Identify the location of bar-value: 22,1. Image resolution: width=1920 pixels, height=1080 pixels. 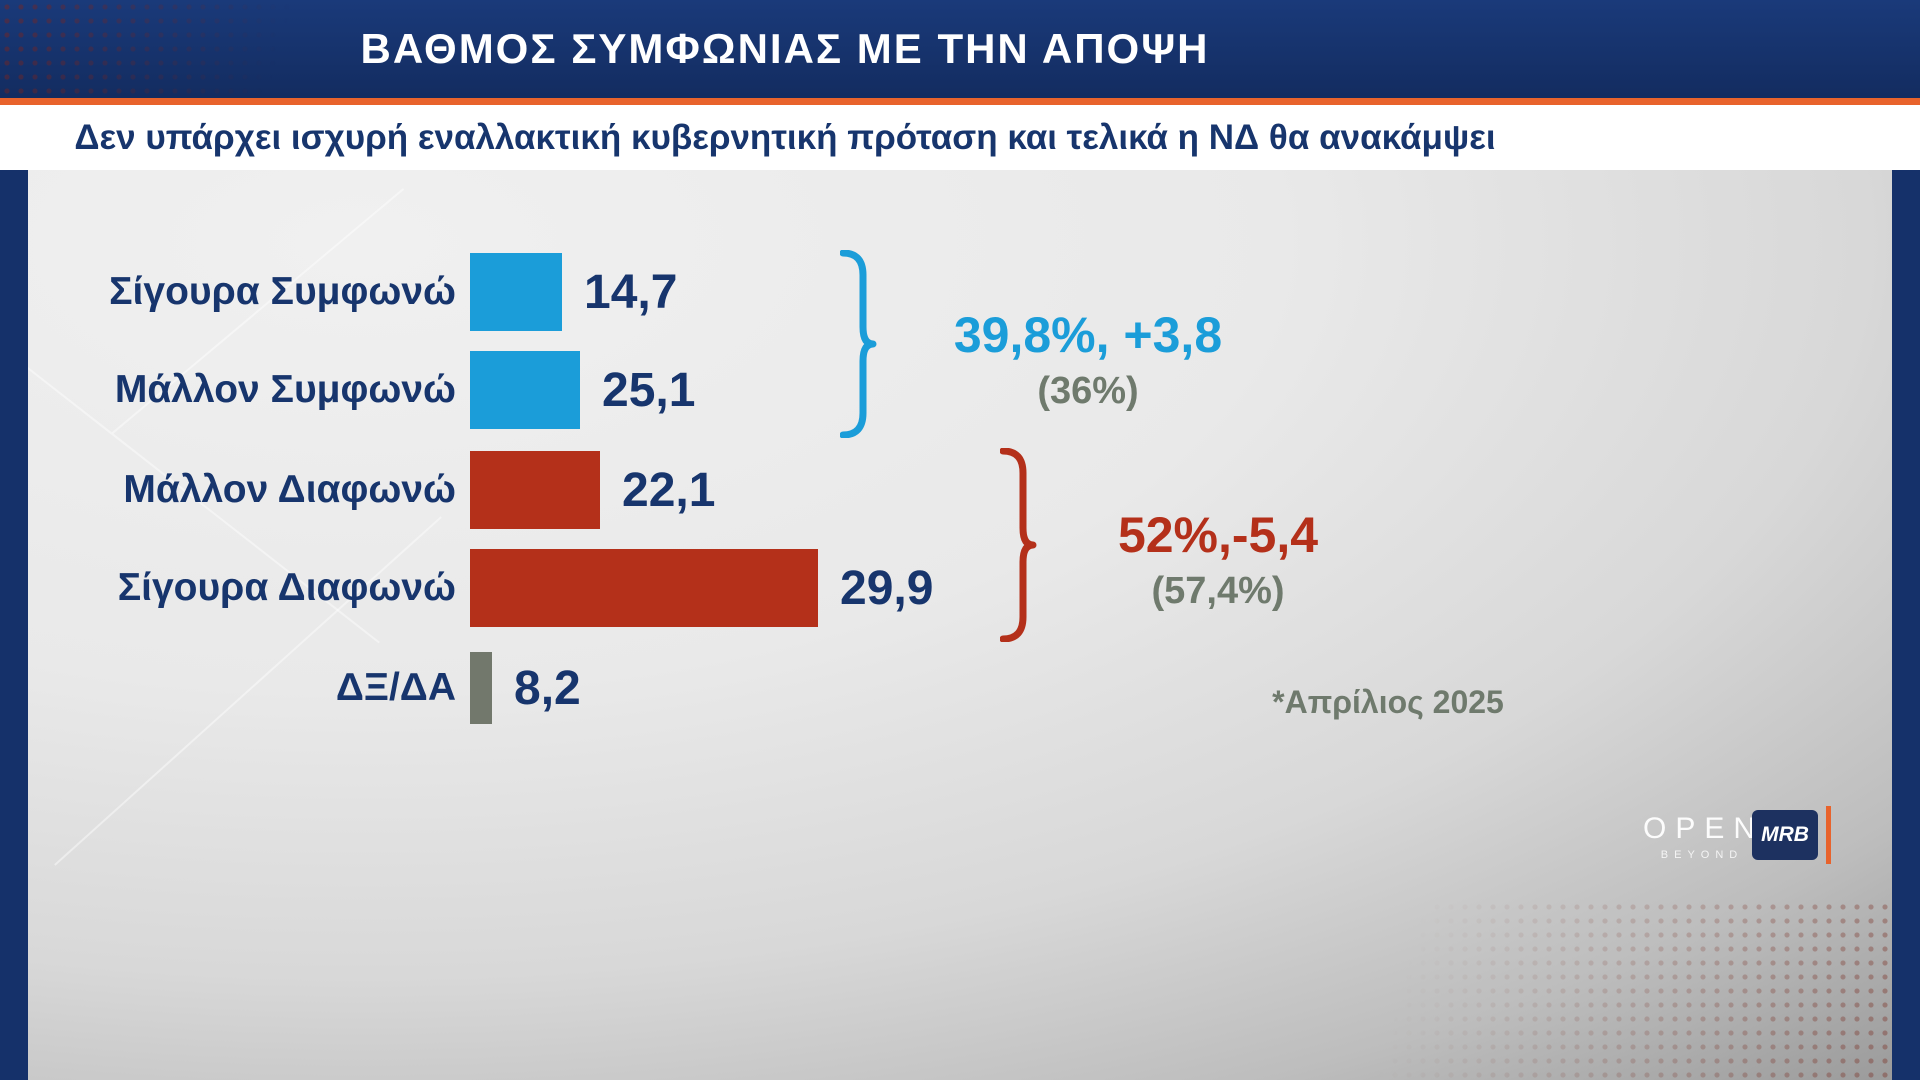
(669, 490).